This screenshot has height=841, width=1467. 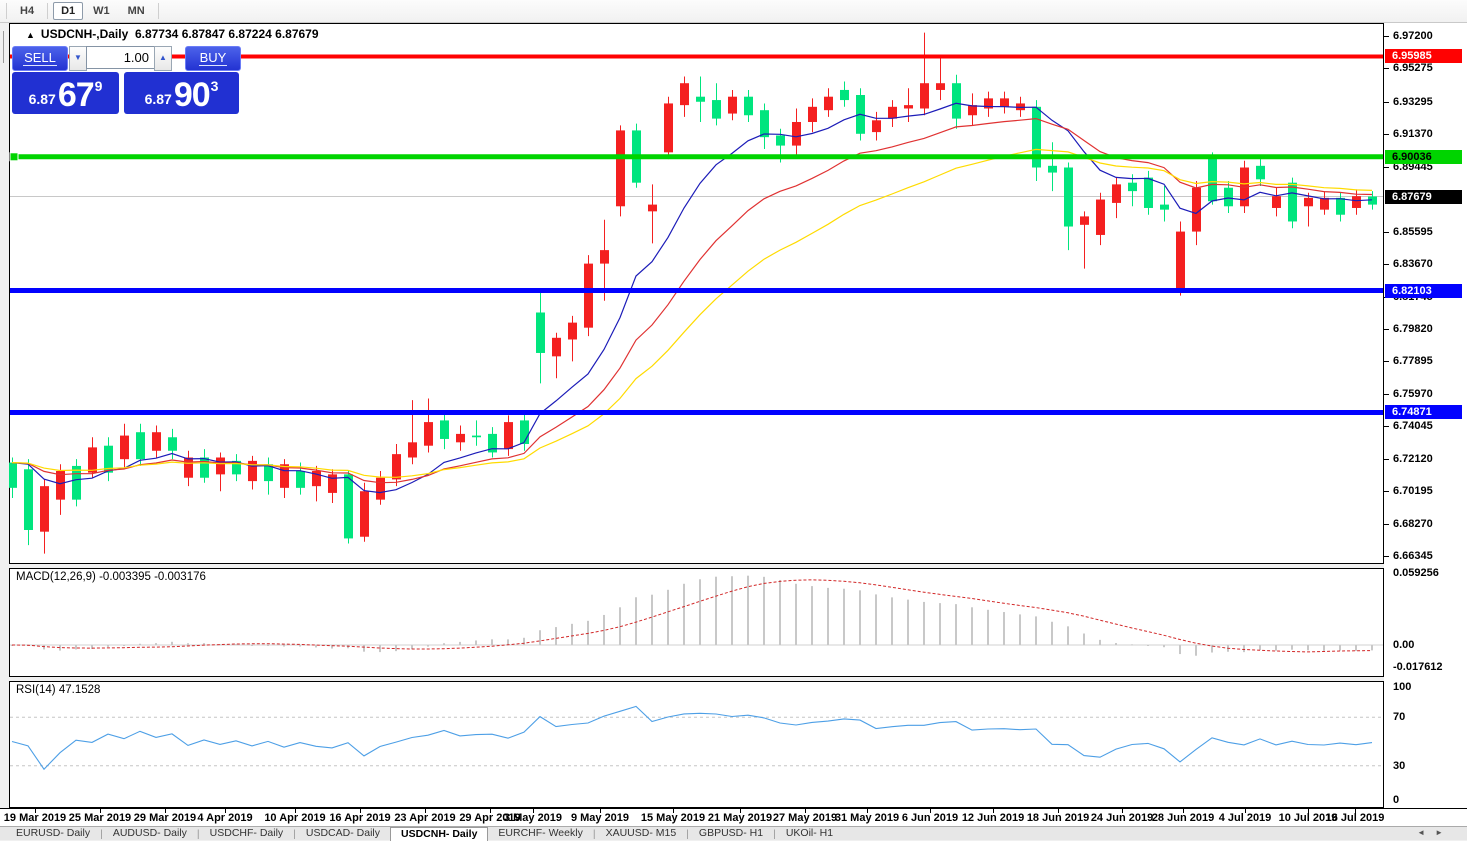 I want to click on rsi-axis-label: 0, so click(x=1396, y=800).